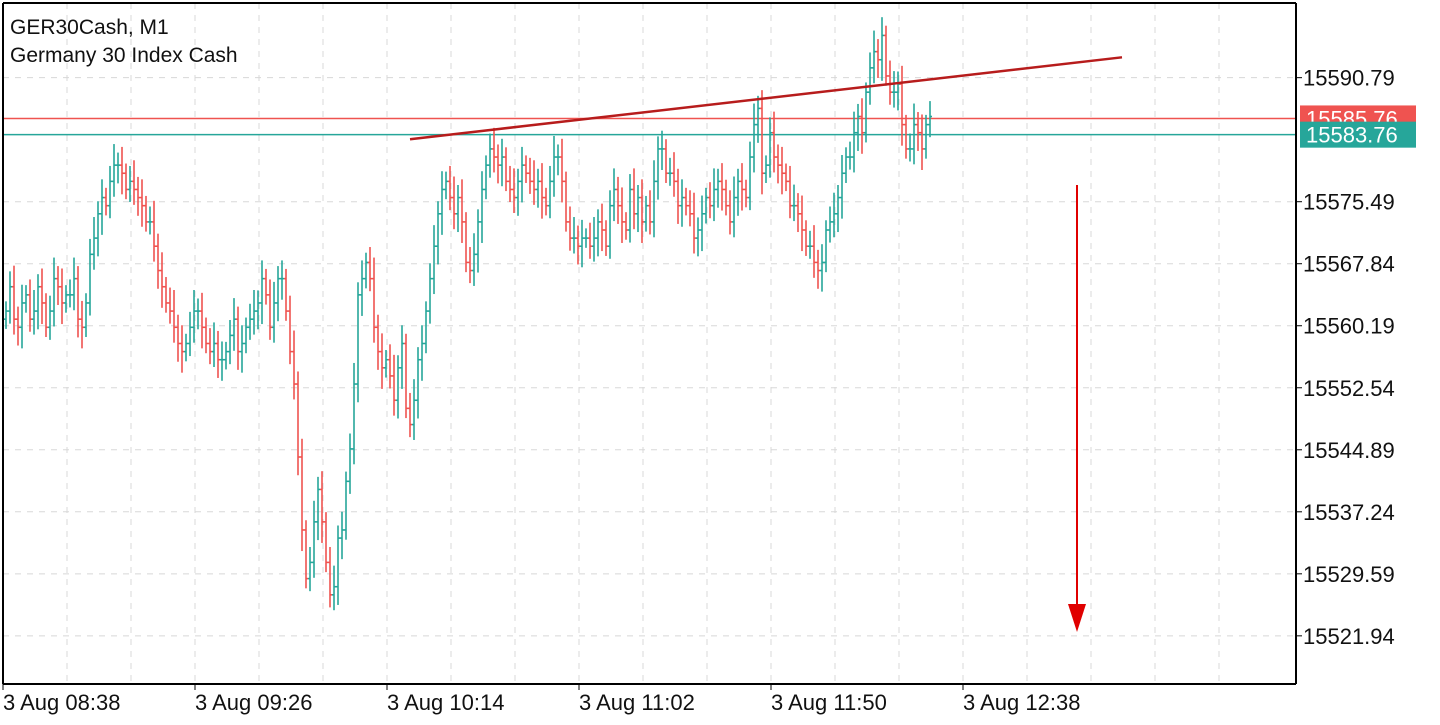  I want to click on x-tick-label: 3 Aug 08:38, so click(61, 702).